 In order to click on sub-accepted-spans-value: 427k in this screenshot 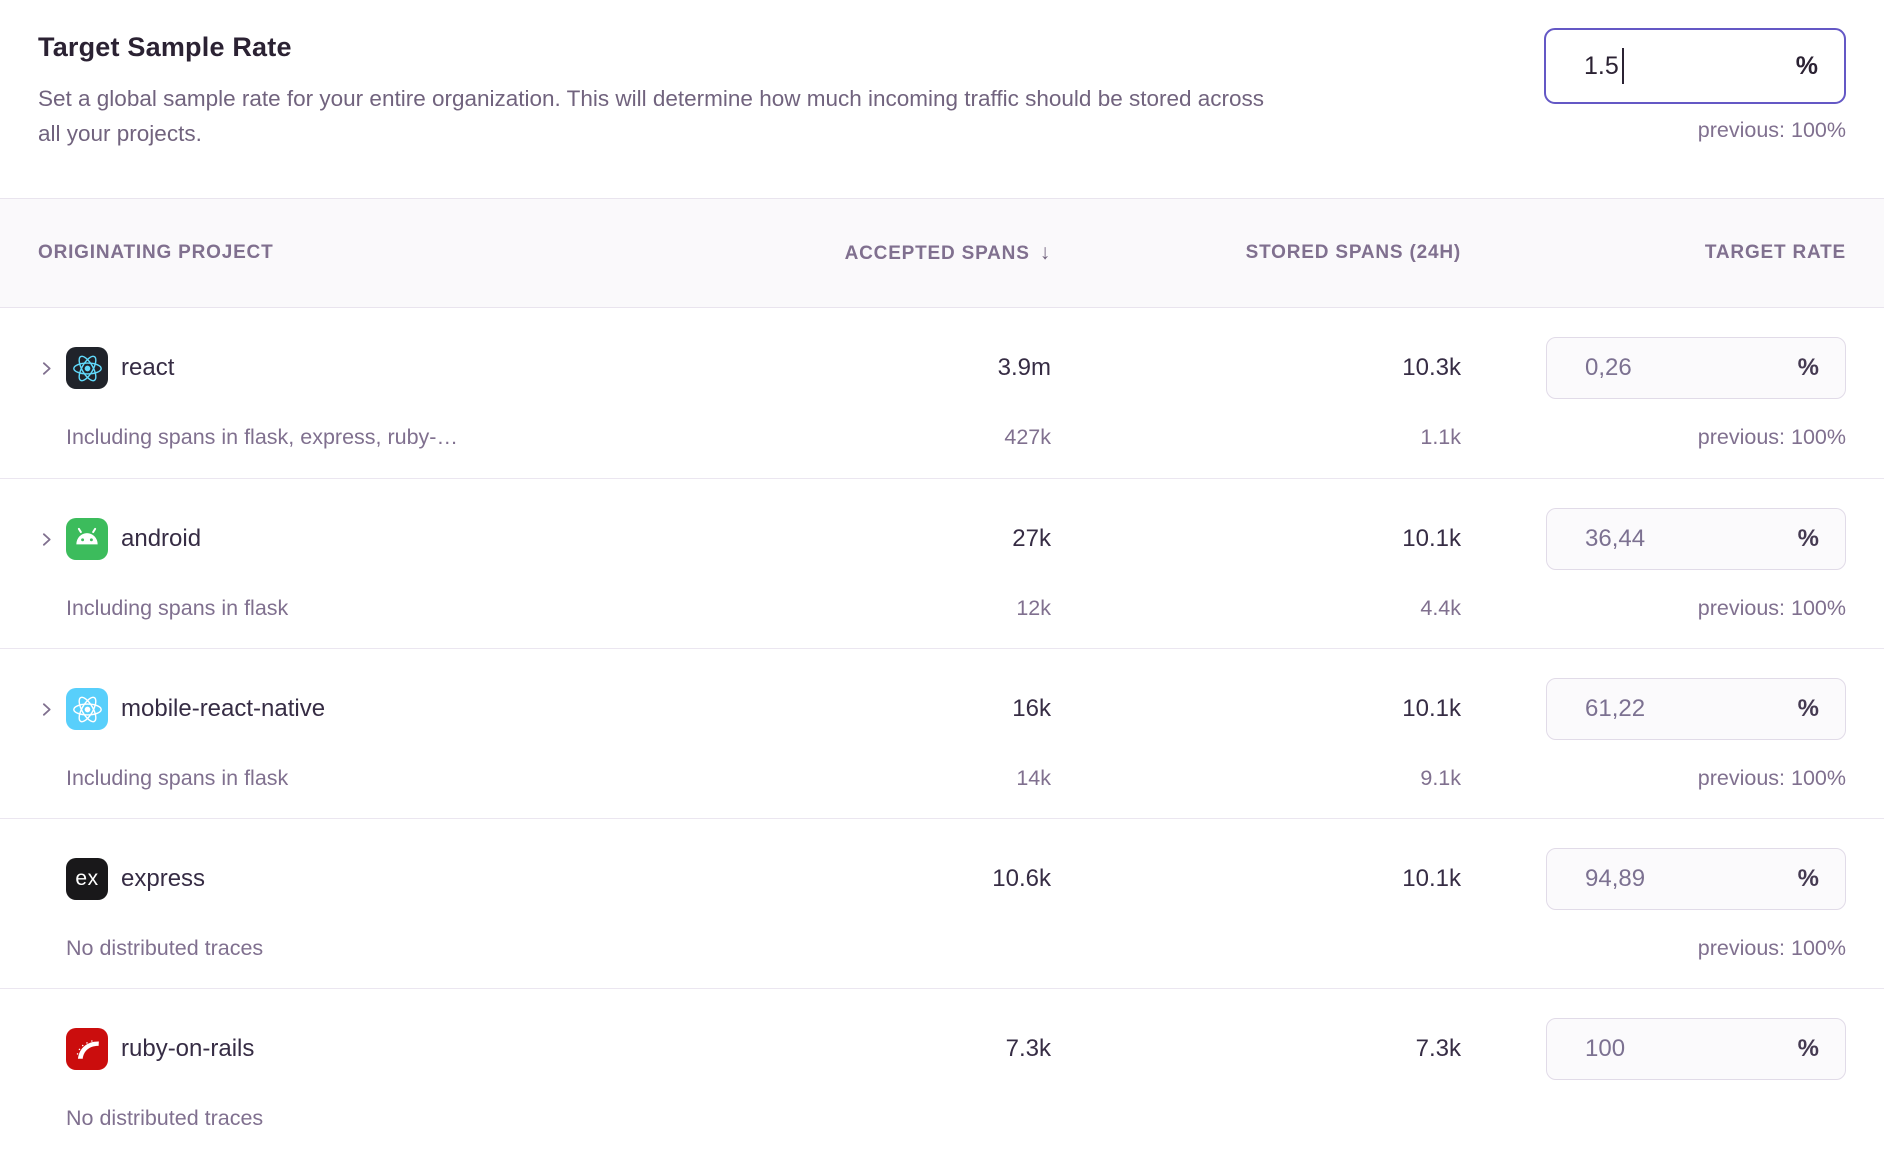, I will do `click(1027, 436)`.